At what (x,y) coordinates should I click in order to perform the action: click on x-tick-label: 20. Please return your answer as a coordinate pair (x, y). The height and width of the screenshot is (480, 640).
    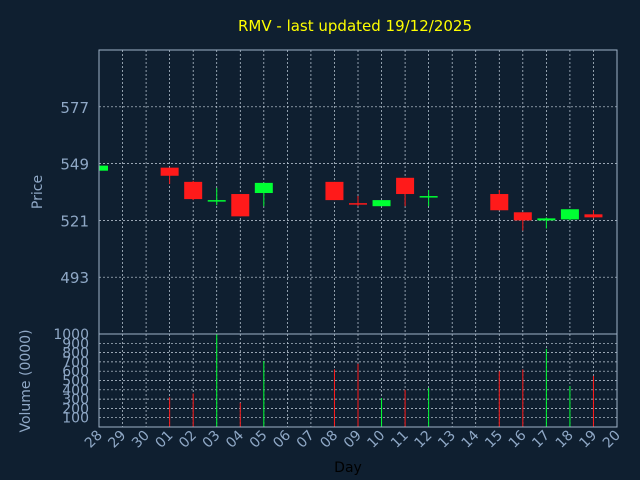
    Looking at the image, I should click on (612, 440).